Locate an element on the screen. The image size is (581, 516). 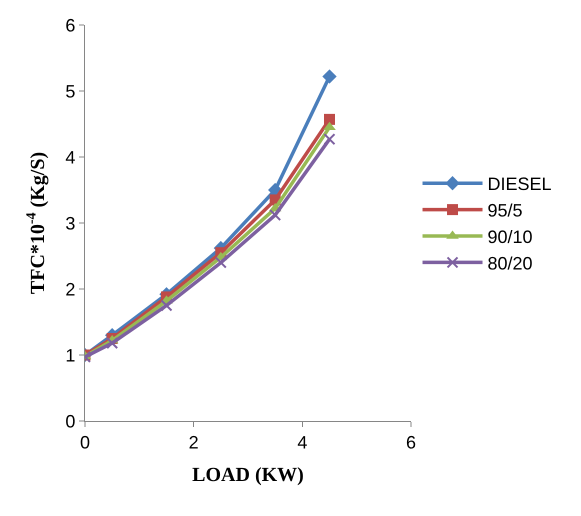
legend-label: 95/5 is located at coordinates (505, 210).